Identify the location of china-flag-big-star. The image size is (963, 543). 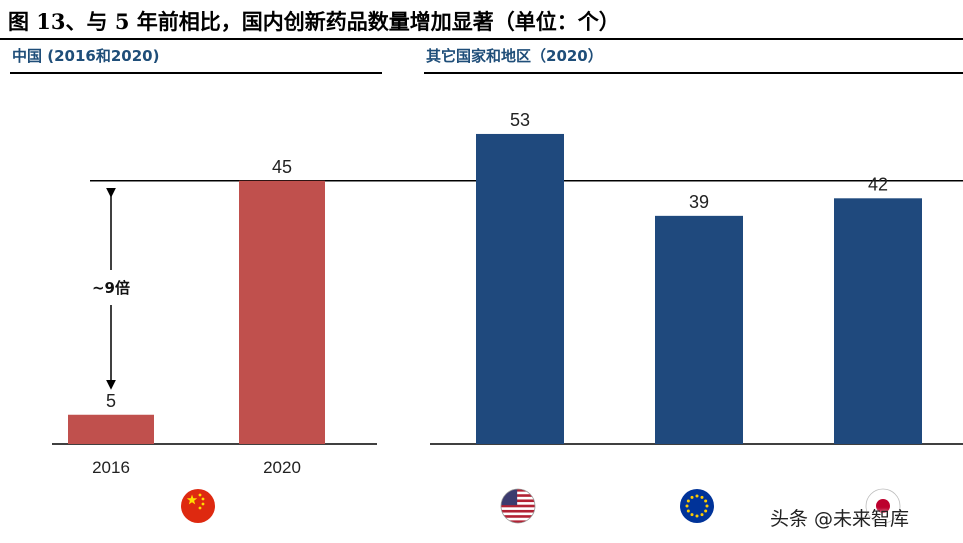
(192, 499).